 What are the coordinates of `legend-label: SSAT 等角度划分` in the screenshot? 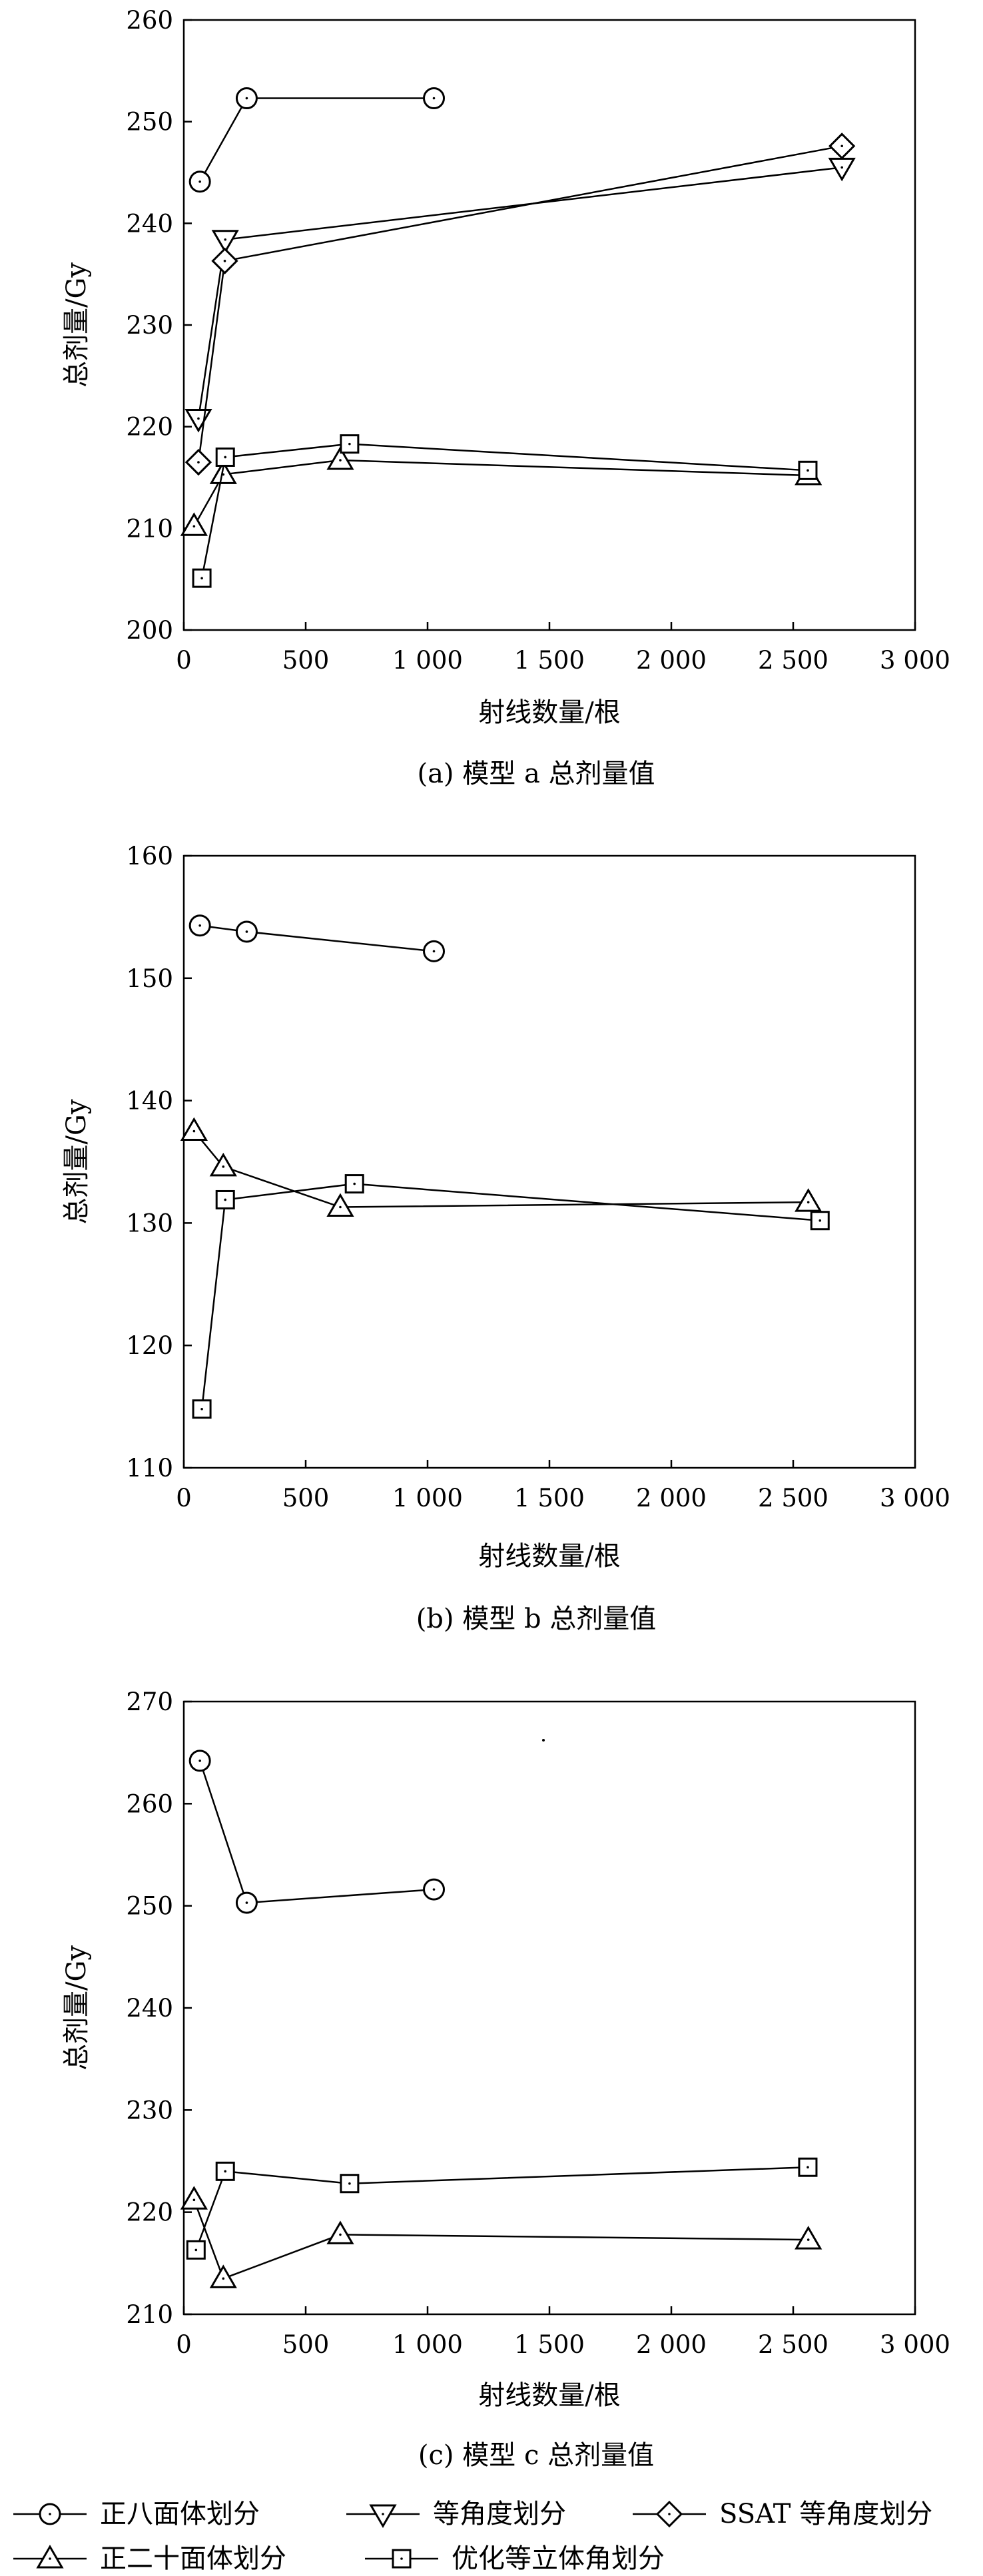 It's located at (825, 2514).